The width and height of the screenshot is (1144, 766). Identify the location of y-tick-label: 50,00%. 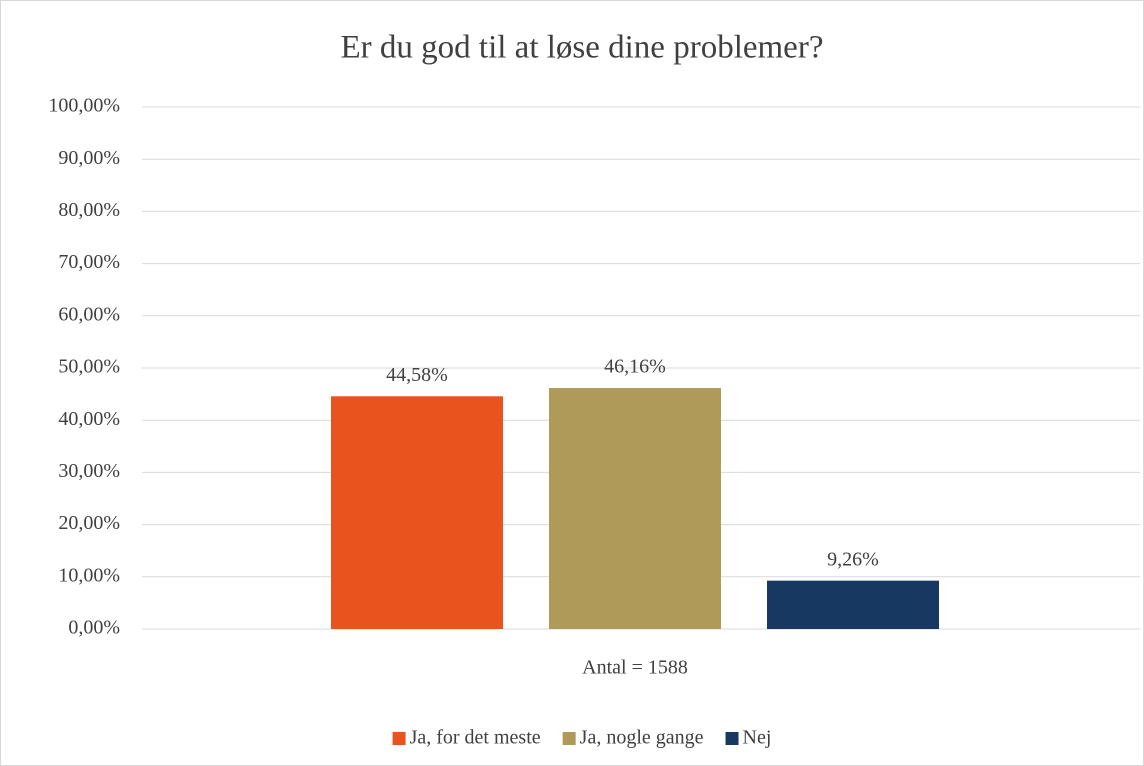
(89, 367).